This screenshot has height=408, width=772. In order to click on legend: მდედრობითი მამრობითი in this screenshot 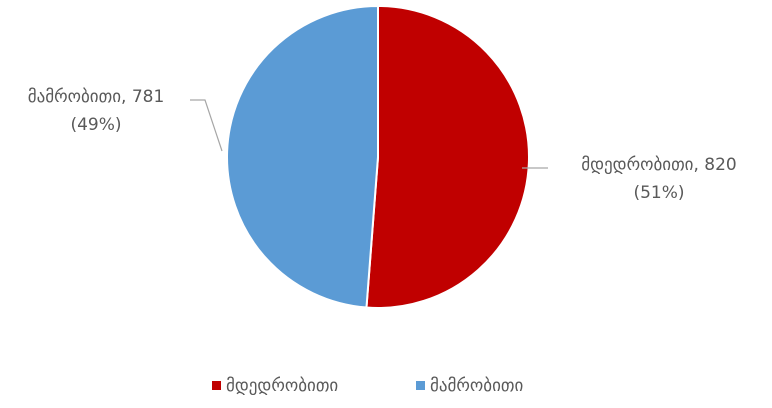, I will do `click(367, 386)`.